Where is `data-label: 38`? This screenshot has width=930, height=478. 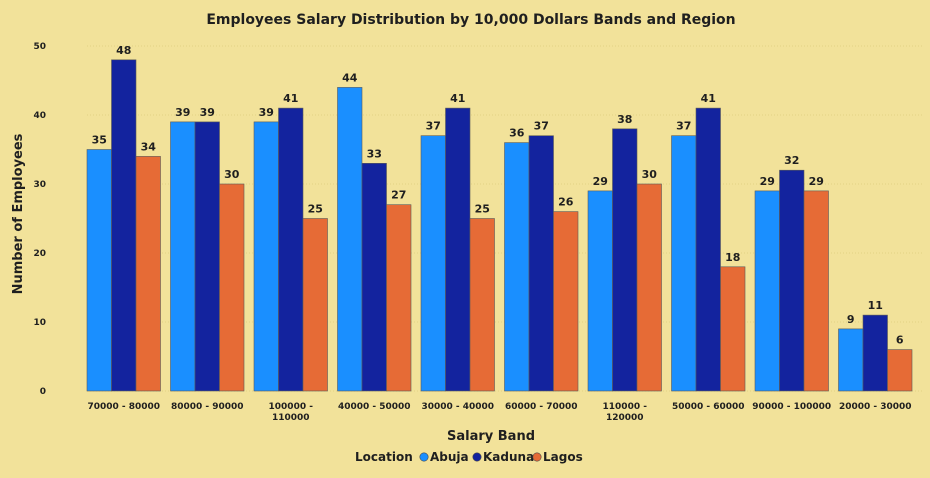
data-label: 38 is located at coordinates (624, 119).